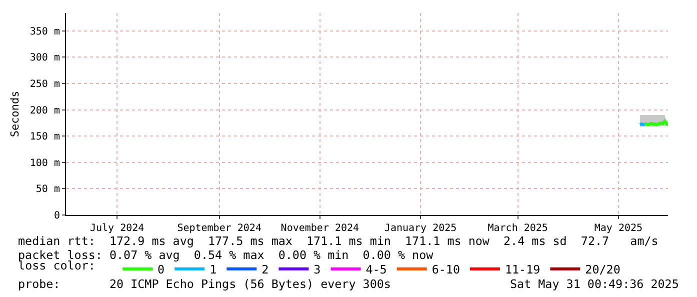 This screenshot has height=297, width=697. Describe the element at coordinates (45, 110) in the screenshot. I see `y-tick-label: 200 m` at that location.